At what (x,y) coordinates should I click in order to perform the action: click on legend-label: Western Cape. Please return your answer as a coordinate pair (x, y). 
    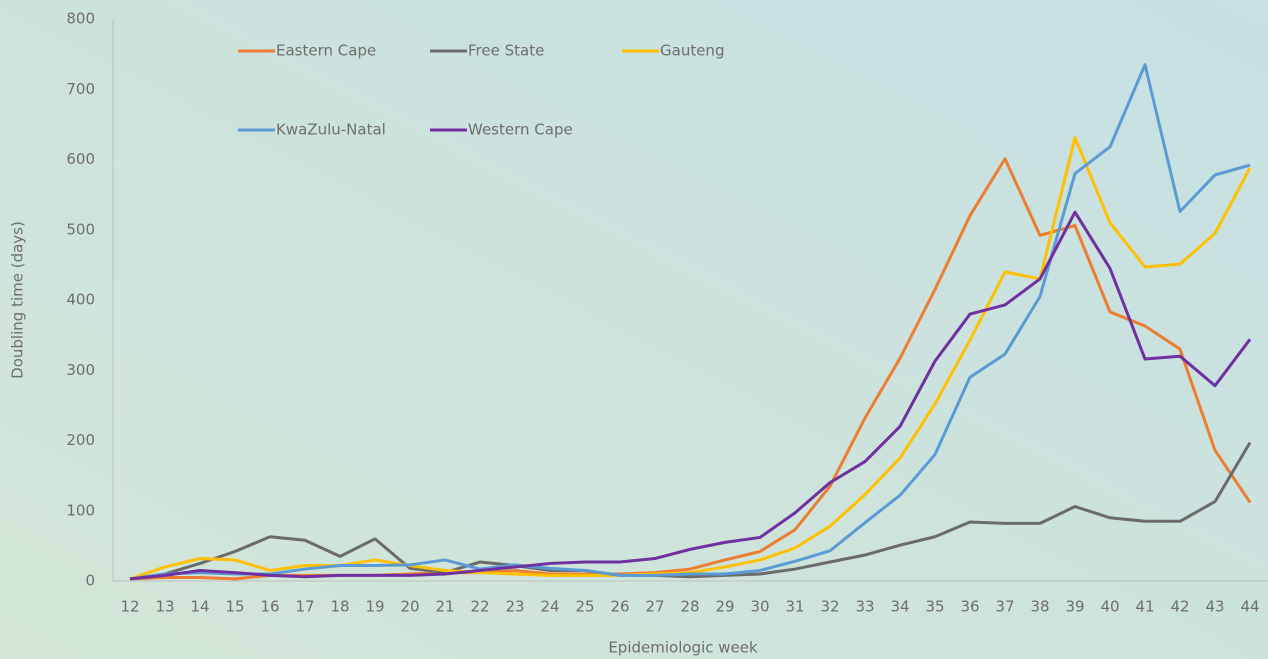
    Looking at the image, I should click on (520, 130).